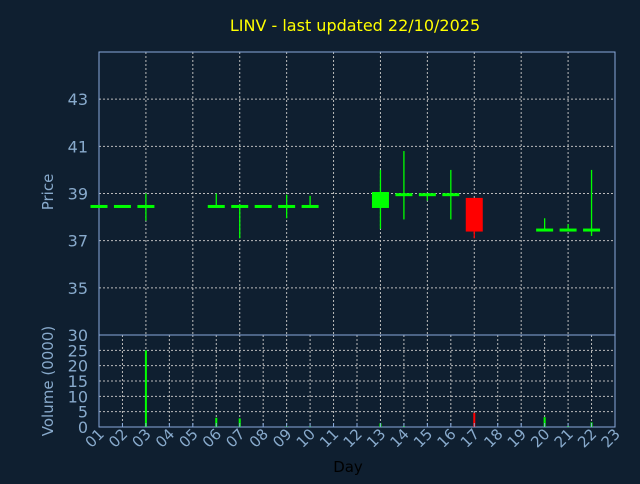 The height and width of the screenshot is (484, 640). Describe the element at coordinates (282, 438) in the screenshot. I see `x-tick-label: 09` at that location.